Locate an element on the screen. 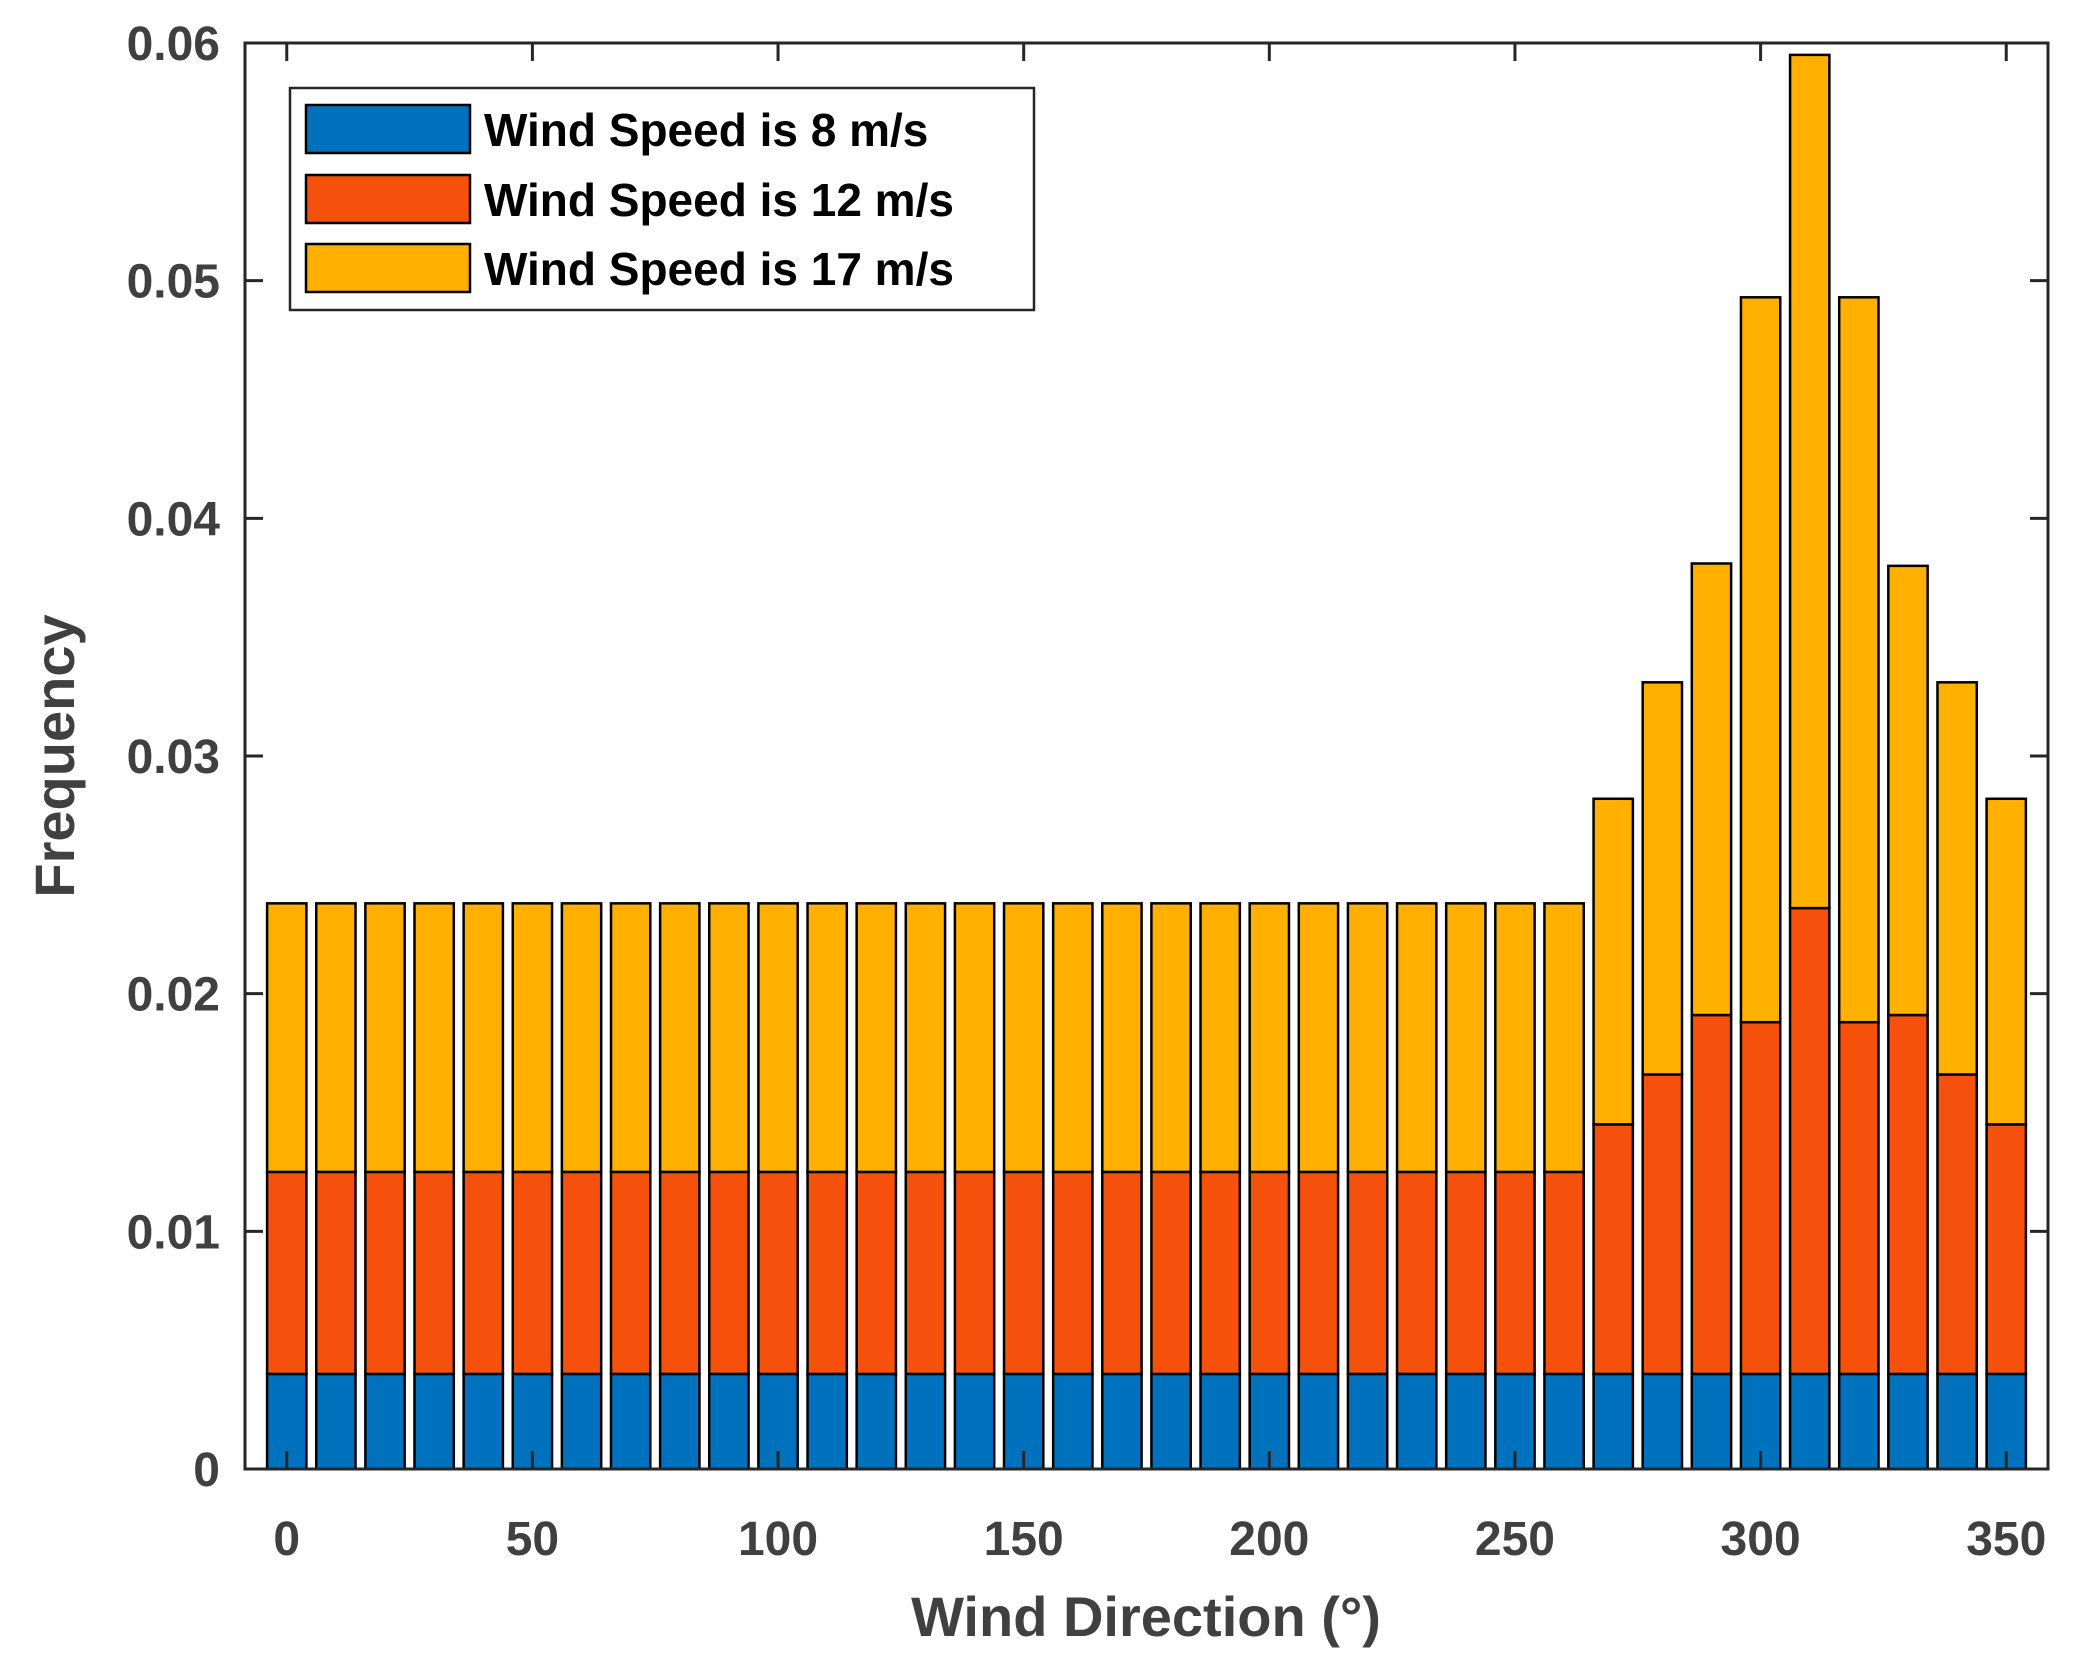  x-tick-label: 100 is located at coordinates (778, 1539).